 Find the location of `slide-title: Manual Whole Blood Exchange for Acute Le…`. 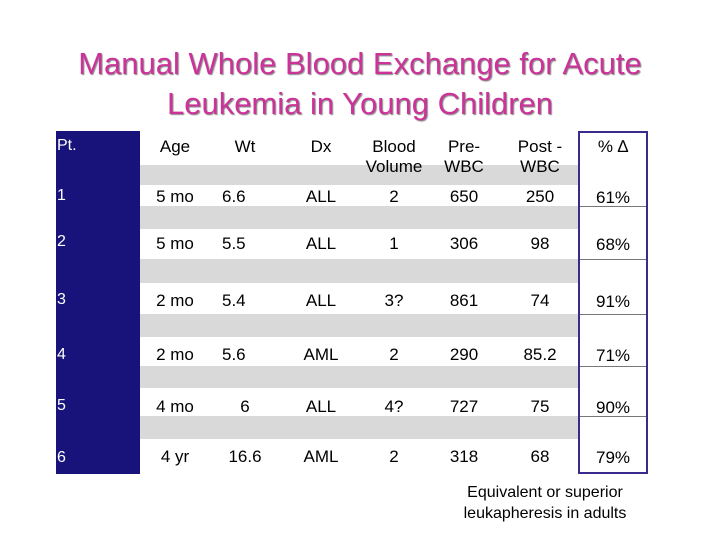

slide-title: Manual Whole Blood Exchange for Acute Le… is located at coordinates (360, 84).